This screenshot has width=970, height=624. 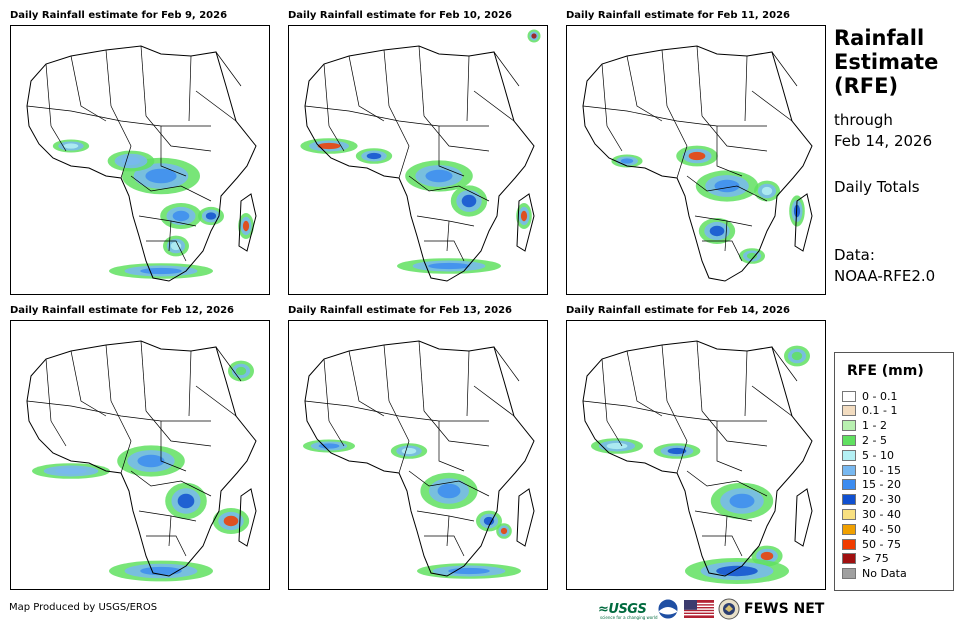 I want to click on usgs-tagline: science for a changing world, so click(x=629, y=617).